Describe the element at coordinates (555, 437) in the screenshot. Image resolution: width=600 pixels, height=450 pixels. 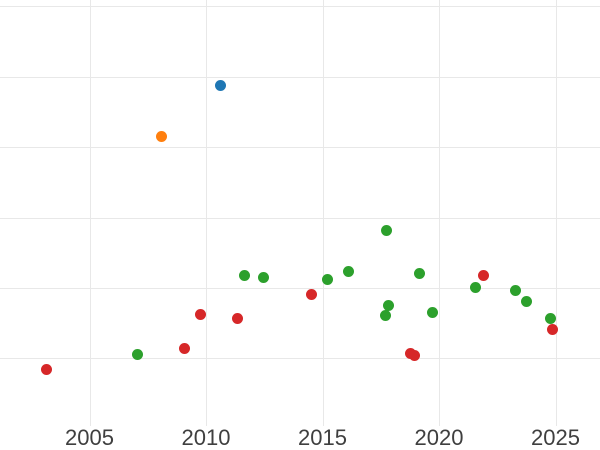
I see `x-tick-label: 2025` at that location.